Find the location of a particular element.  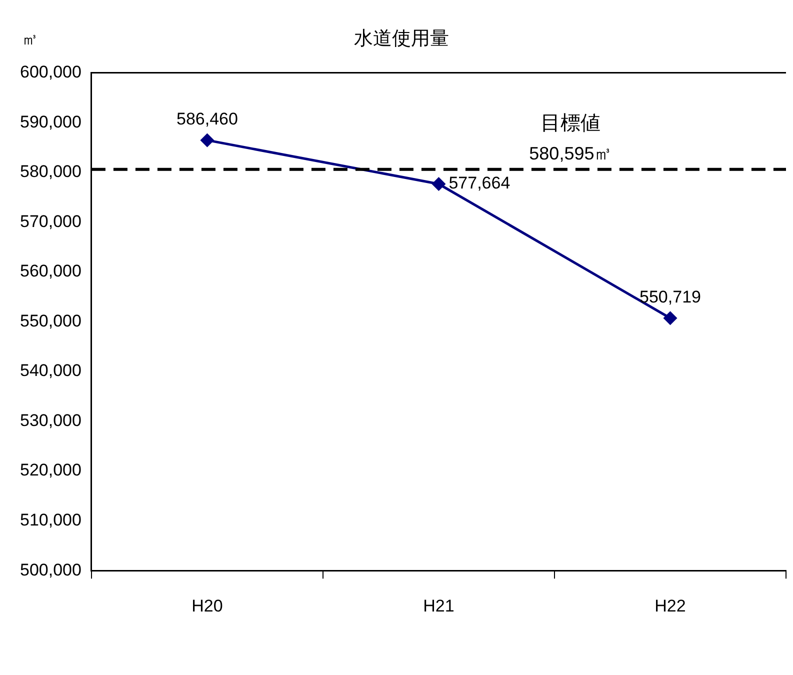

y-tick-label: 530,000 is located at coordinates (51, 420).